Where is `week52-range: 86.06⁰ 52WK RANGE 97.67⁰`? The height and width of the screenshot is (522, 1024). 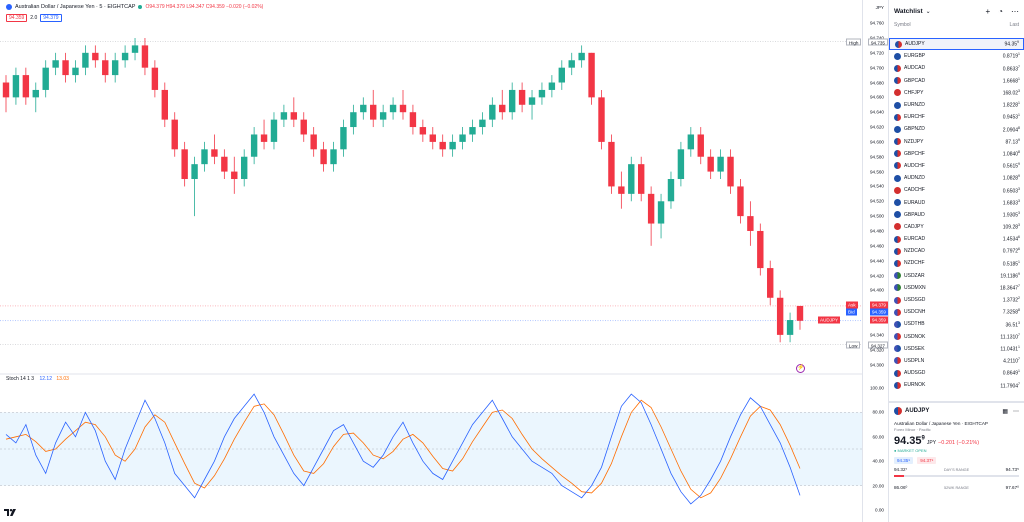
week52-range: 86.06⁰ 52WK RANGE 97.67⁰ is located at coordinates (956, 492).